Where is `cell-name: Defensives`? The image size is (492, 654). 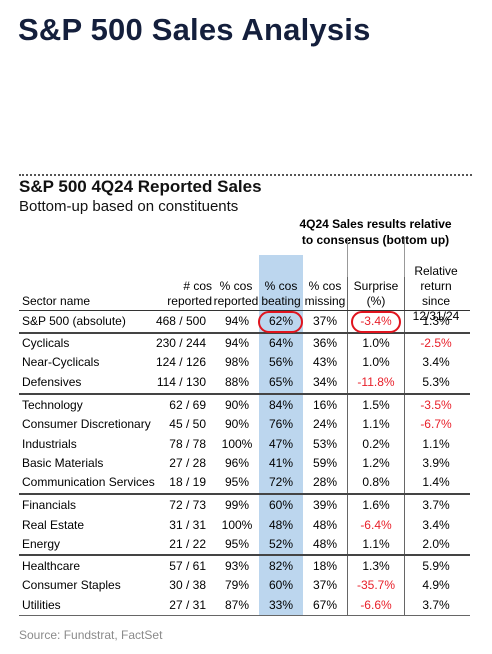 cell-name: Defensives is located at coordinates (52, 382).